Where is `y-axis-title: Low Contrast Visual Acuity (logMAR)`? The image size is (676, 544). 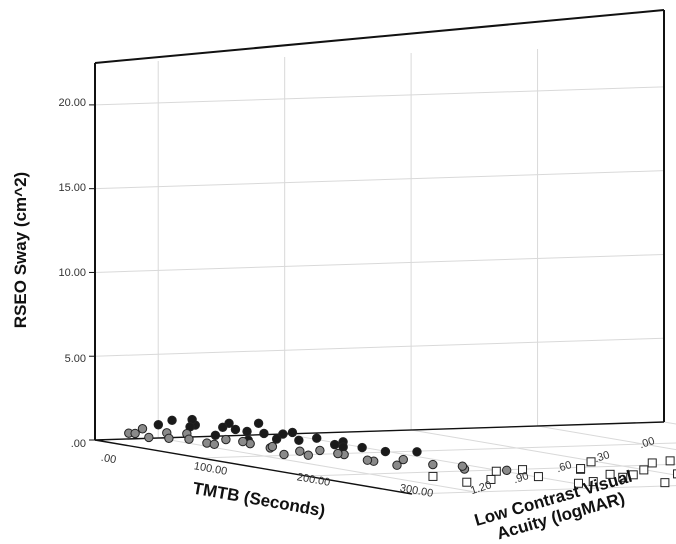 y-axis-title: Low Contrast Visual Acuity (logMAR) is located at coordinates (558, 504).